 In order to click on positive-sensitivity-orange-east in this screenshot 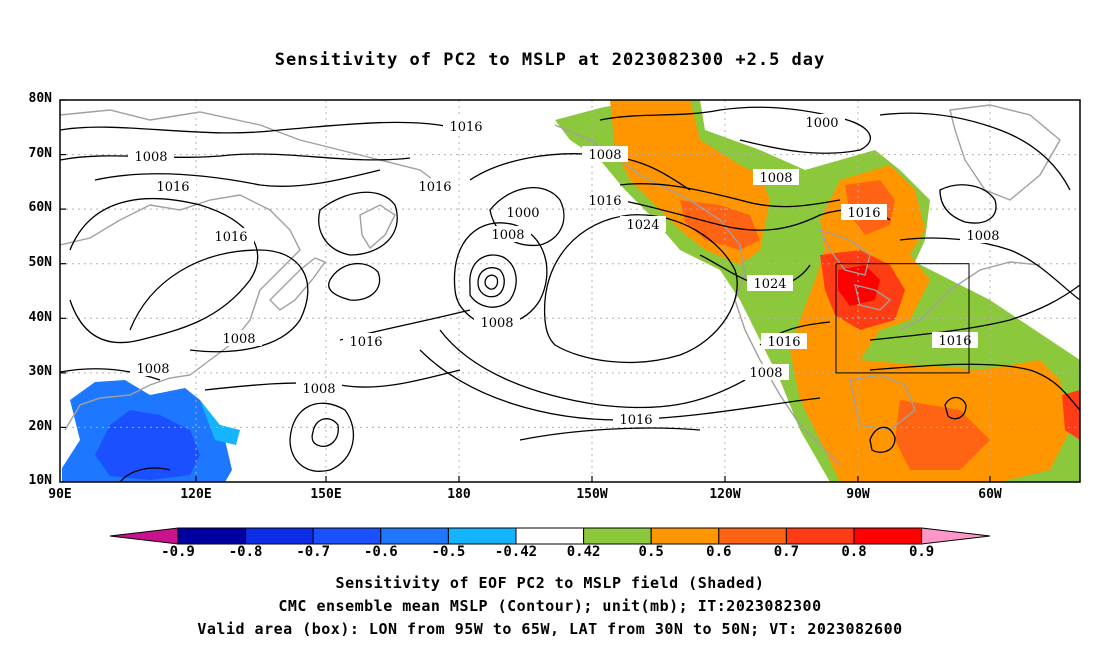, I will do `click(930, 323)`.